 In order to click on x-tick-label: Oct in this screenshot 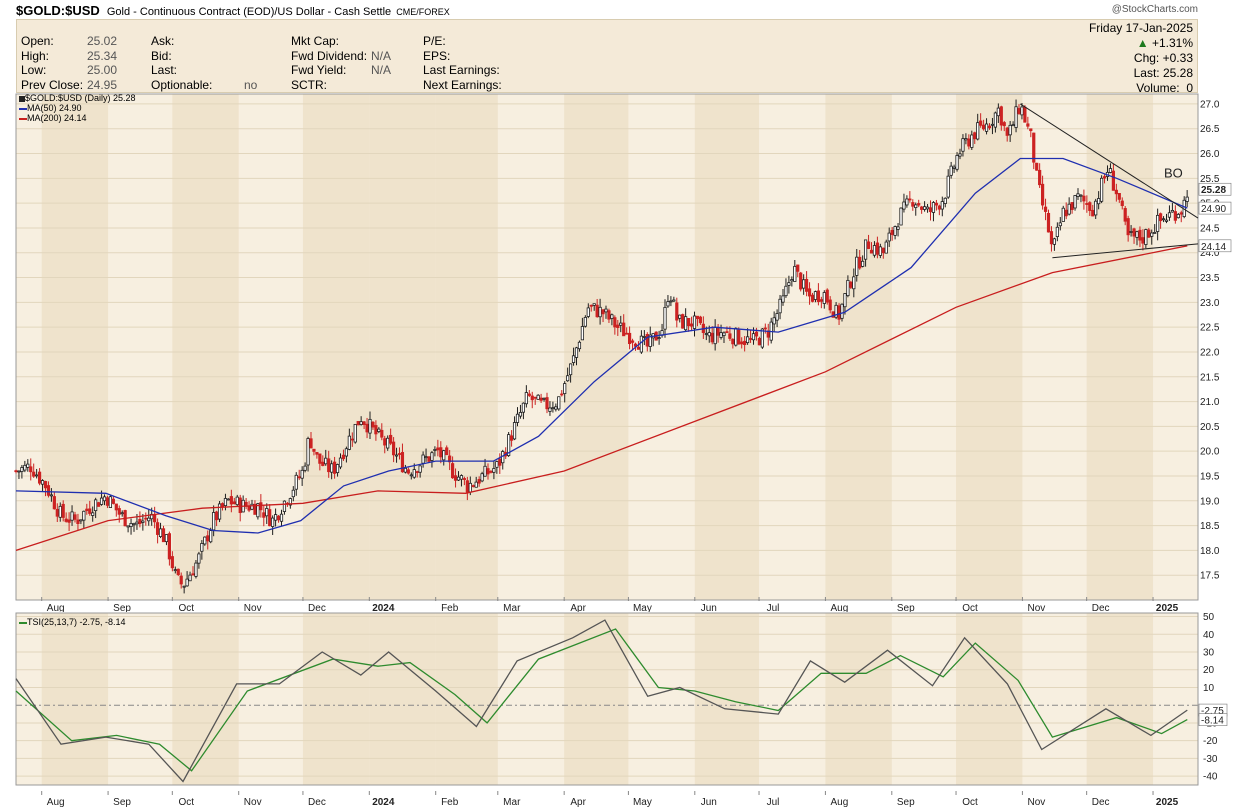, I will do `click(187, 802)`.